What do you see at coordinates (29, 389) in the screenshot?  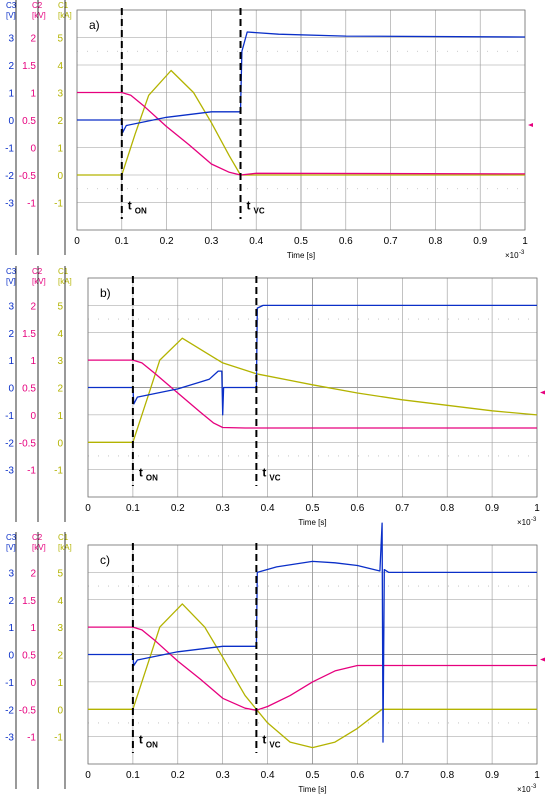 I see `axis-tick-label: 0.5` at bounding box center [29, 389].